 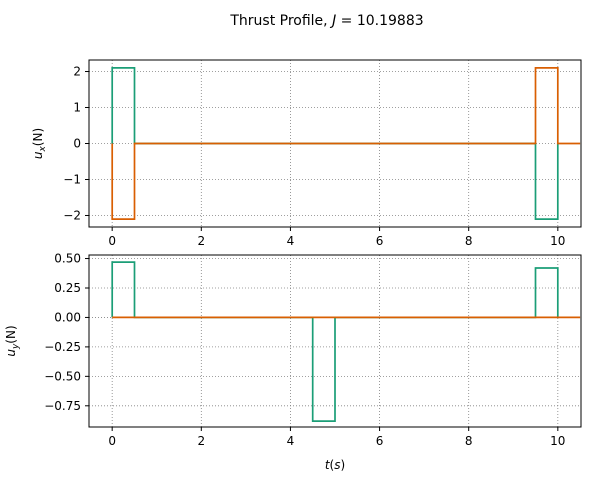 What do you see at coordinates (67, 288) in the screenshot?
I see `y-tick-label: 0.25` at bounding box center [67, 288].